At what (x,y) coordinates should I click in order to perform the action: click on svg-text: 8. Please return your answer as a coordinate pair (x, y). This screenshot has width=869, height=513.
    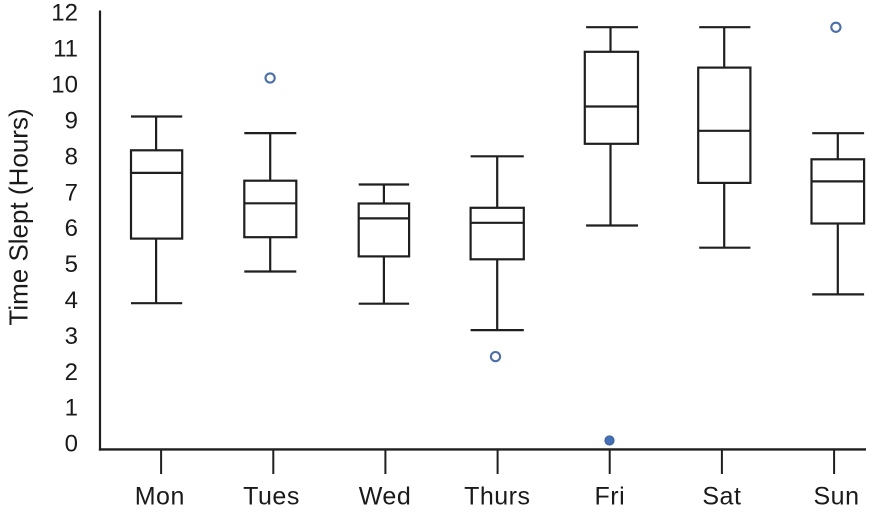
    Looking at the image, I should click on (71, 156).